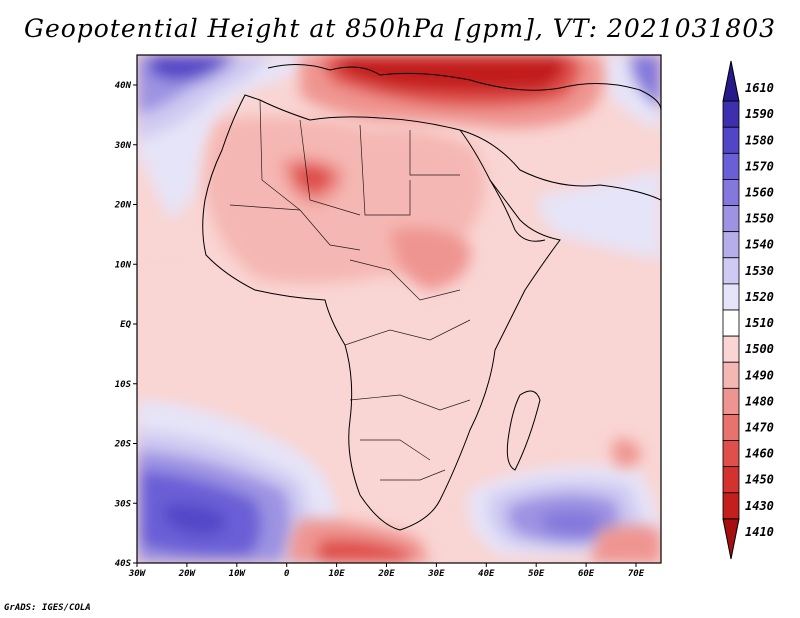  I want to click on lon-label: 30W, so click(137, 574).